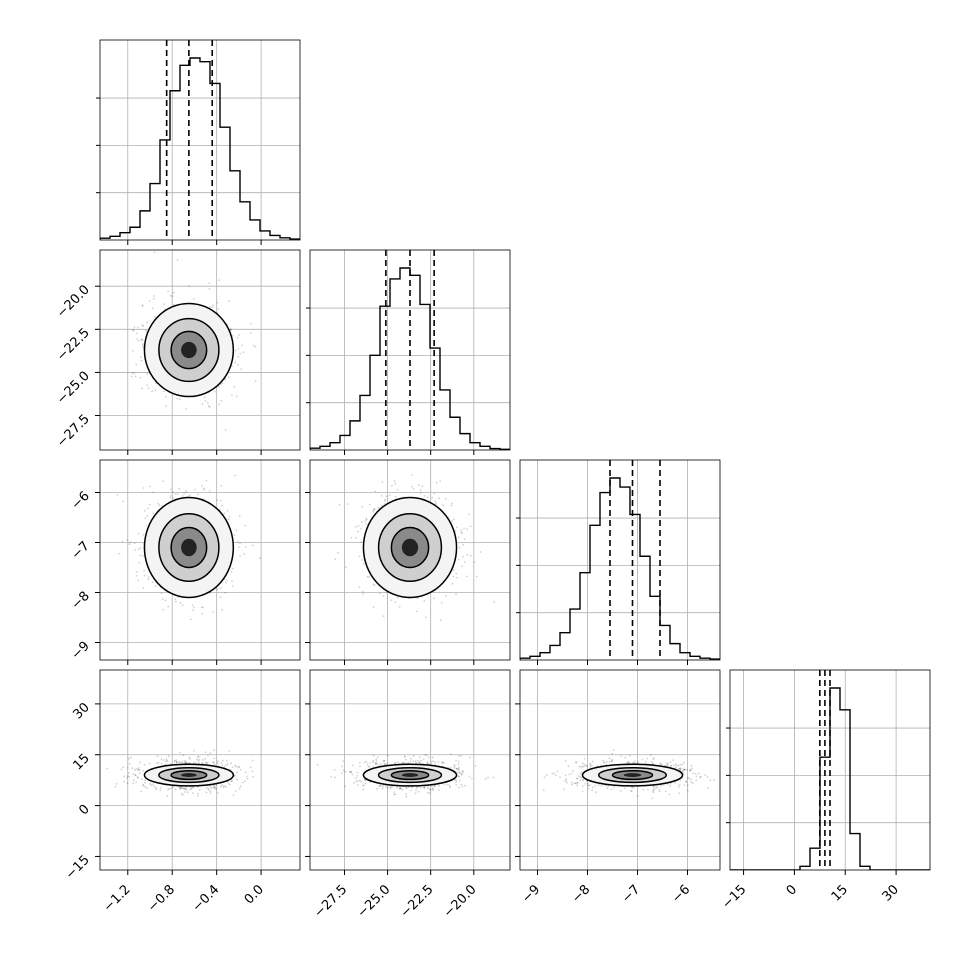 The height and width of the screenshot is (970, 970). What do you see at coordinates (200, 560) in the screenshot?
I see `panel-content` at bounding box center [200, 560].